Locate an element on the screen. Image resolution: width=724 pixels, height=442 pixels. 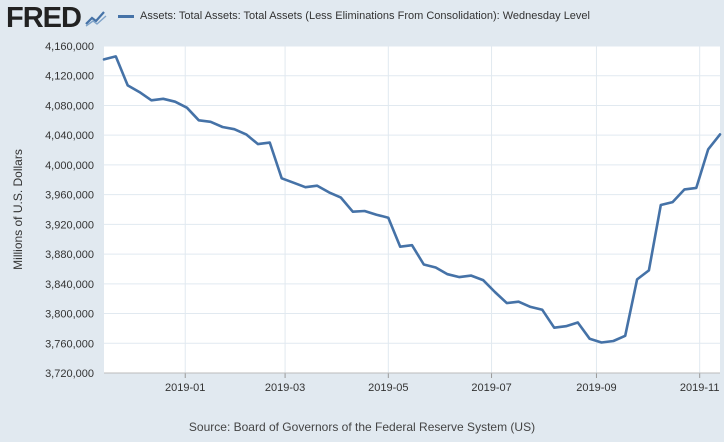
y-tick-label: 4,040,000 is located at coordinates (69, 136).